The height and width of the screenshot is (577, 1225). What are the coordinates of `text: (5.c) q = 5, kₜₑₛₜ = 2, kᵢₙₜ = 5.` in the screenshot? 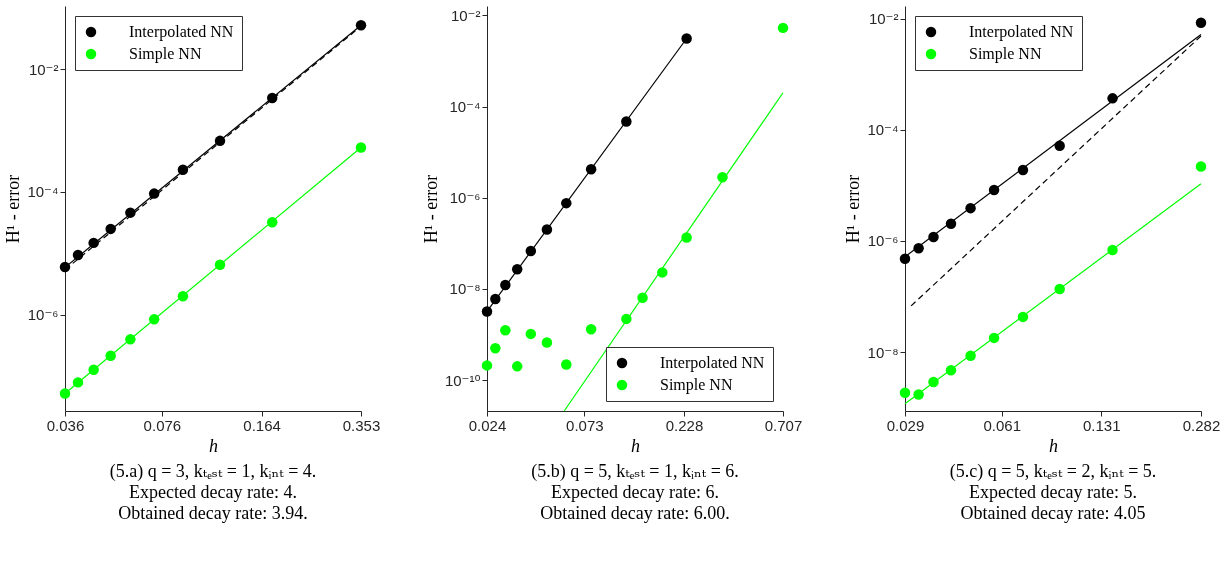 It's located at (1053, 471).